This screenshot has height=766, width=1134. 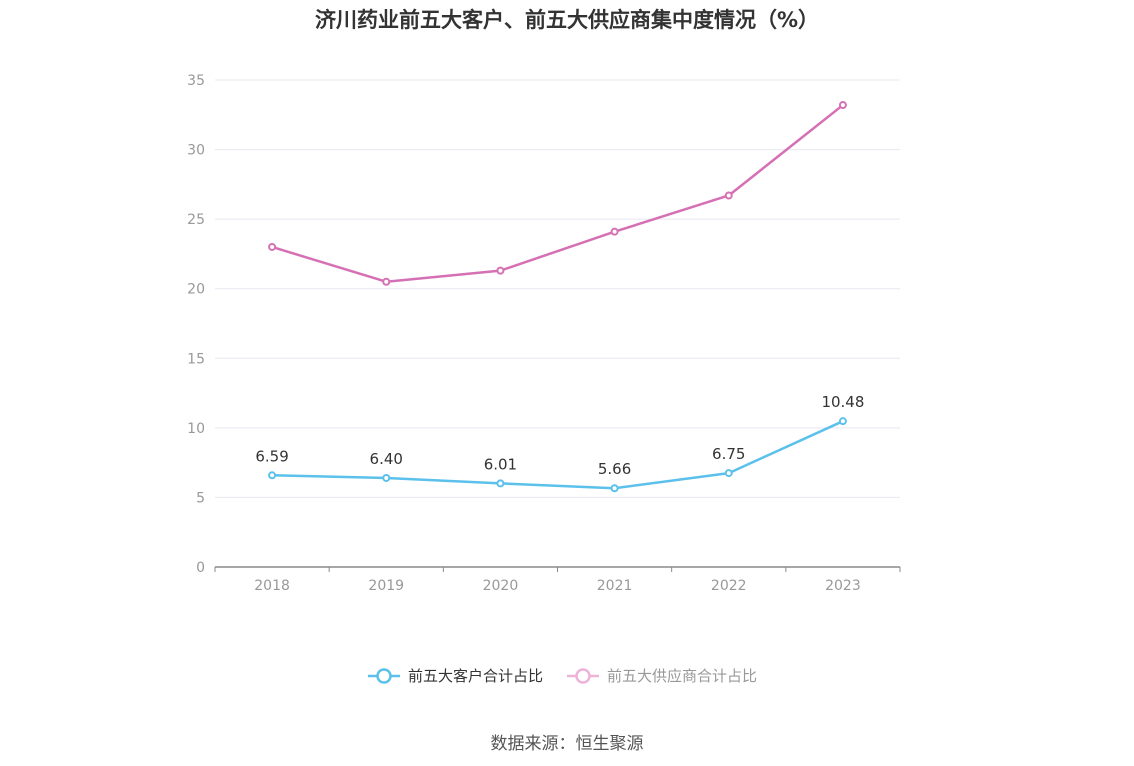 I want to click on legend-item-0: 前五大客户合计占比, so click(x=455, y=676).